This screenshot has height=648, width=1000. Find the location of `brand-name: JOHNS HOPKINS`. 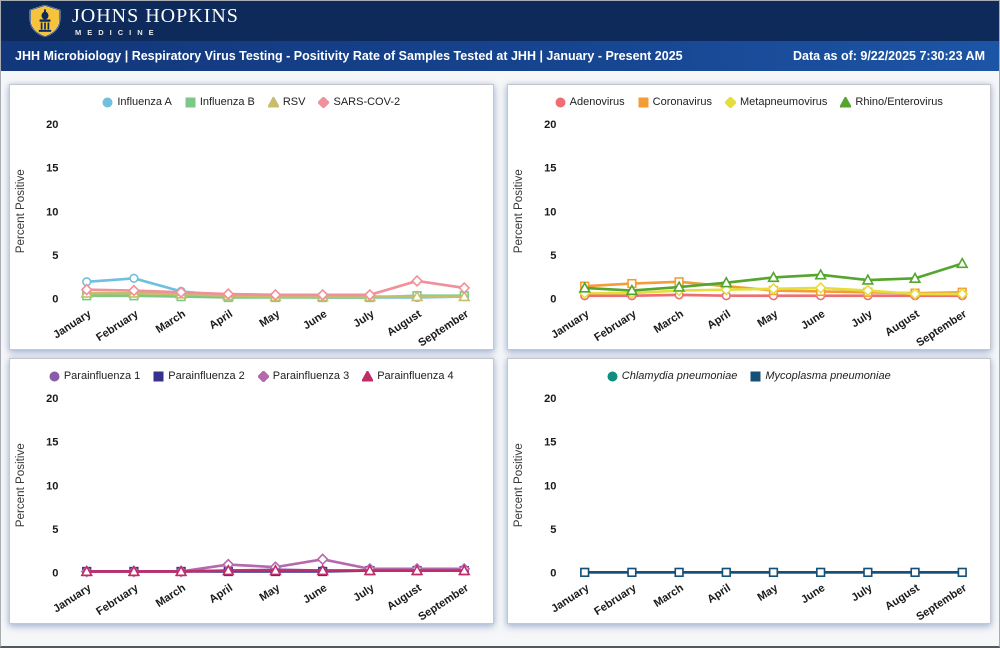

brand-name: JOHNS HOPKINS is located at coordinates (155, 15).